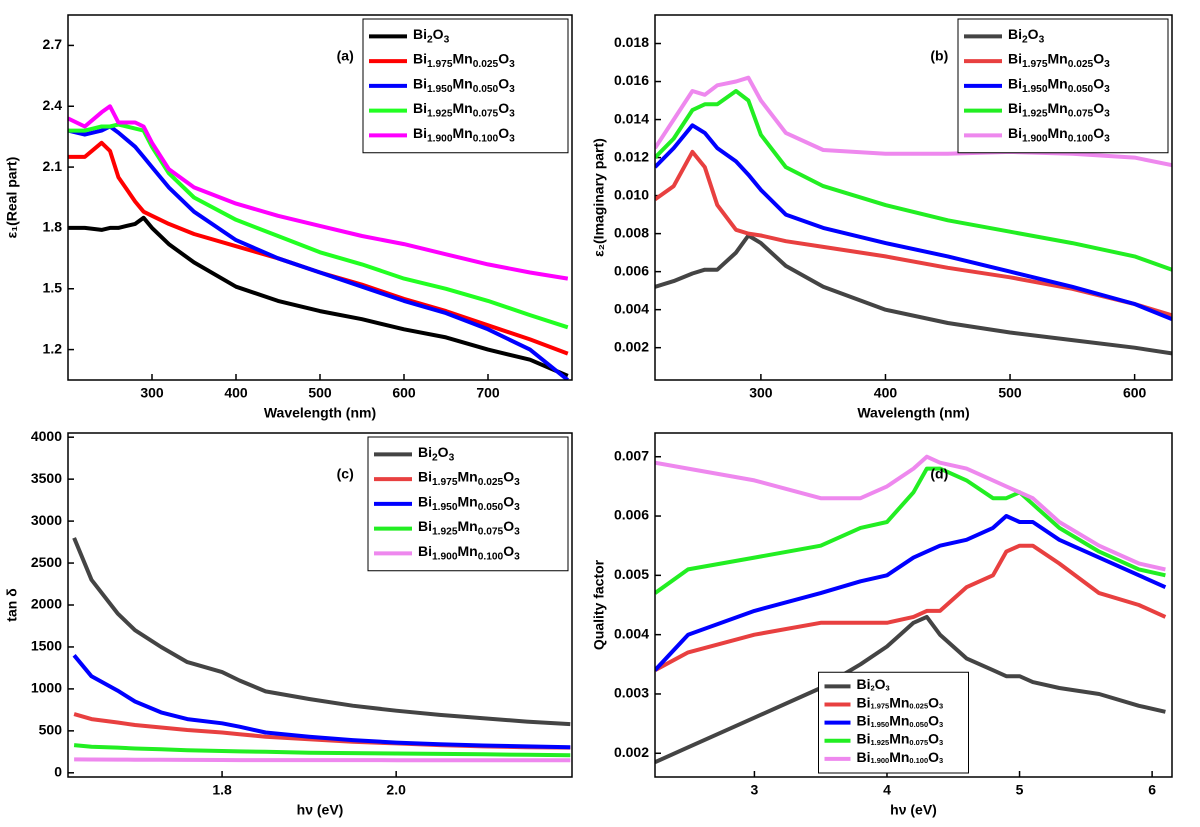  I want to click on y-tick-label: 1500, so click(46, 646).